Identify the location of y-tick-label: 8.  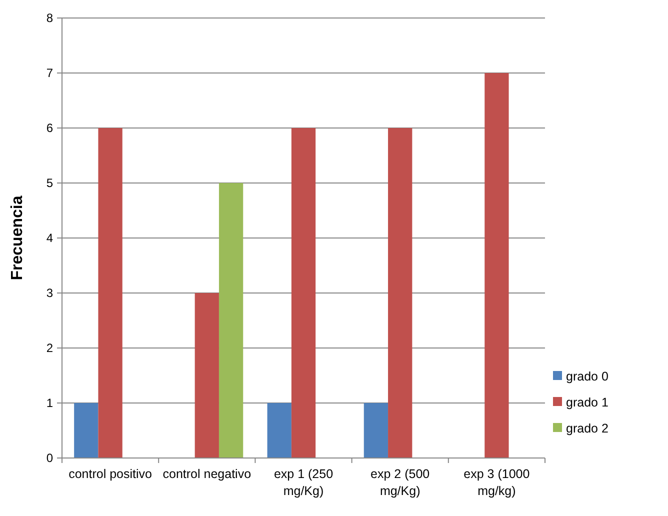
(50, 18).